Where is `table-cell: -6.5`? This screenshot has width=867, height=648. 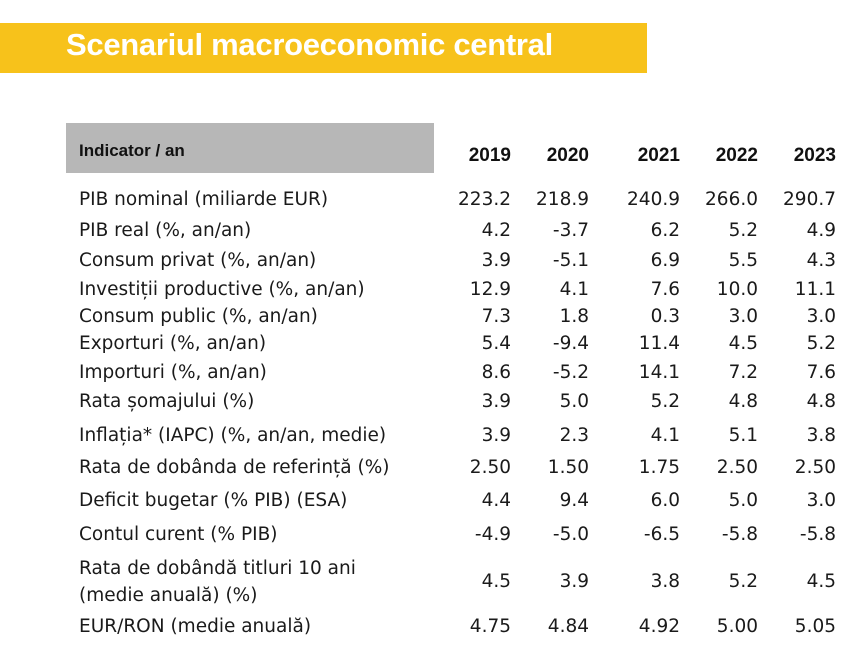 table-cell: -6.5 is located at coordinates (661, 534).